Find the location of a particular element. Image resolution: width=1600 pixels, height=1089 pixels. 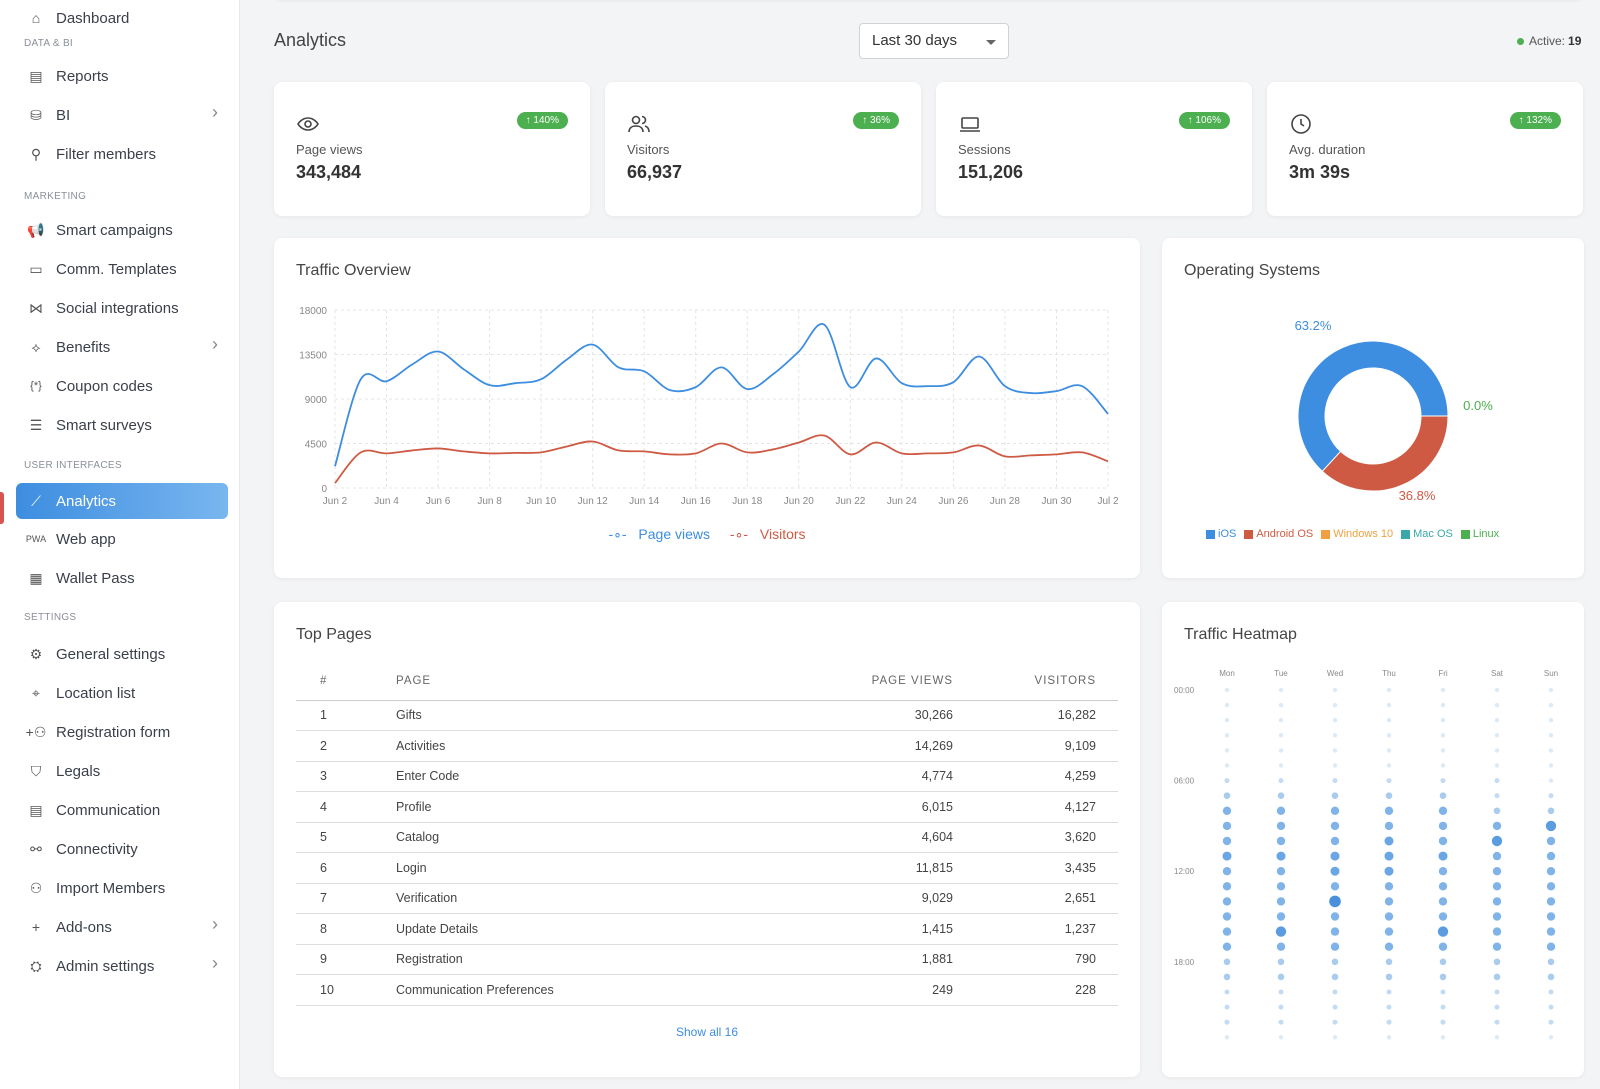

sidebar-item-add-ons: + Add-ons › is located at coordinates (122, 927).